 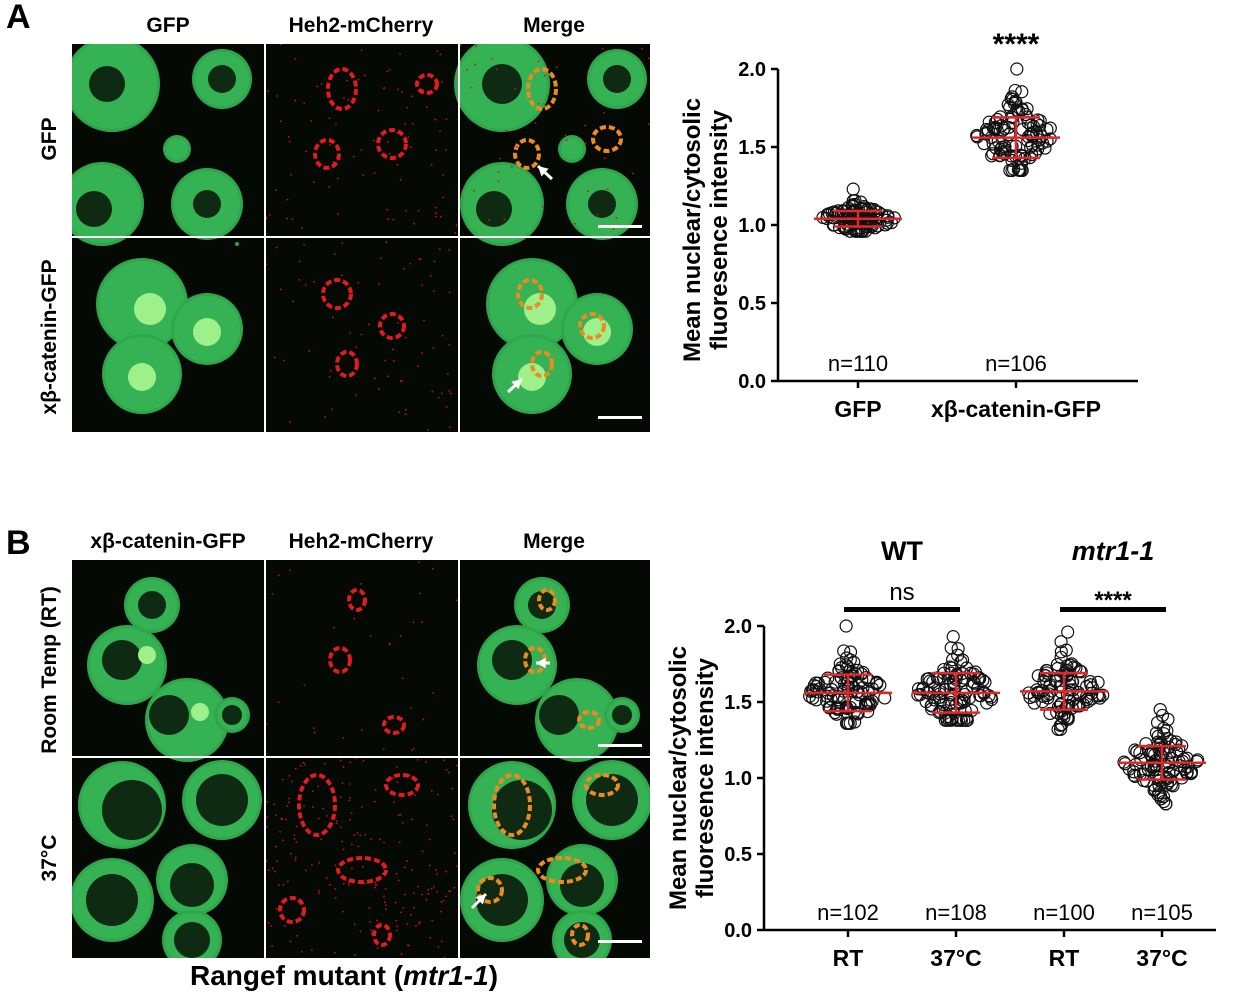 I want to click on arrow-a1, so click(x=545, y=172).